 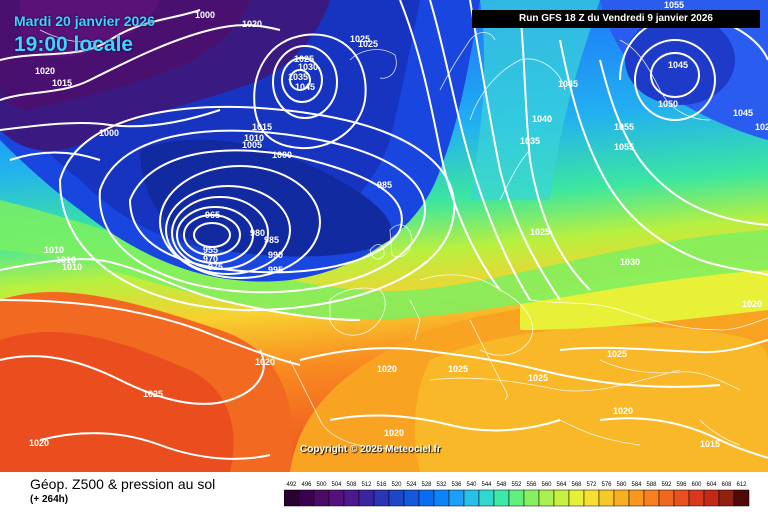 I want to click on scale-tick-label: 548, so click(x=501, y=485).